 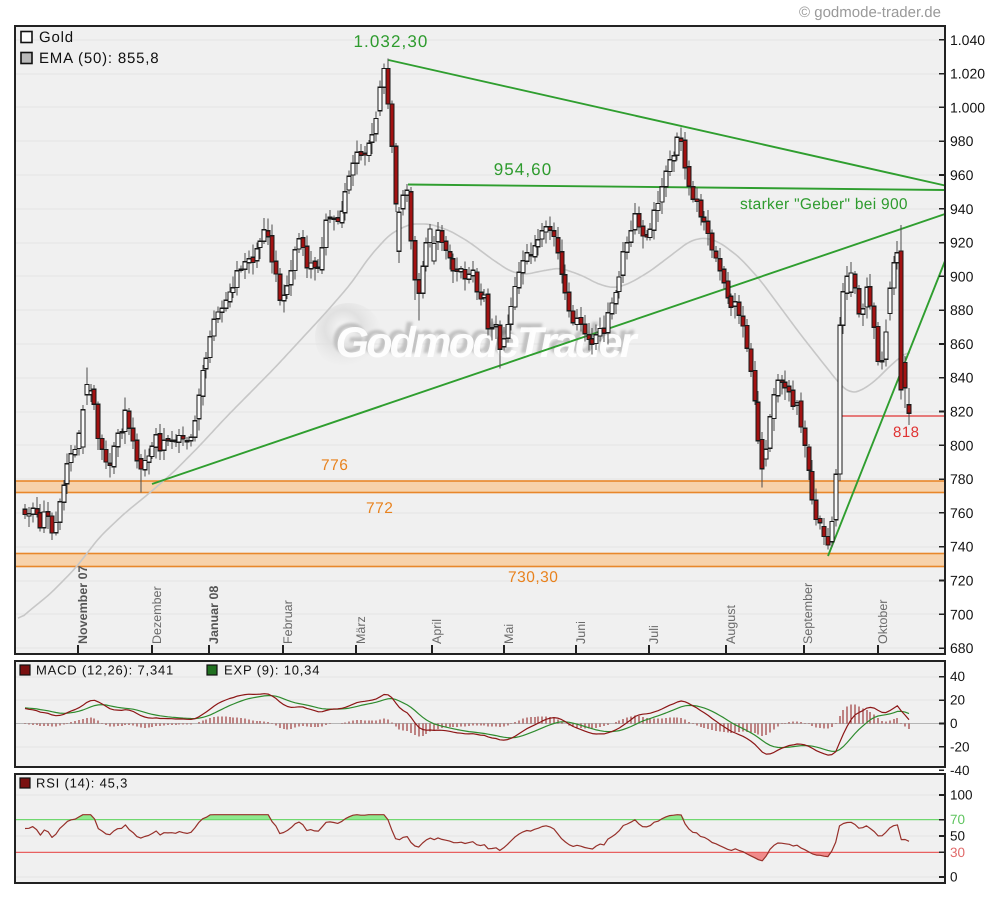 What do you see at coordinates (105, 670) in the screenshot?
I see `svg-text: MACD (12,26): 7,341` at bounding box center [105, 670].